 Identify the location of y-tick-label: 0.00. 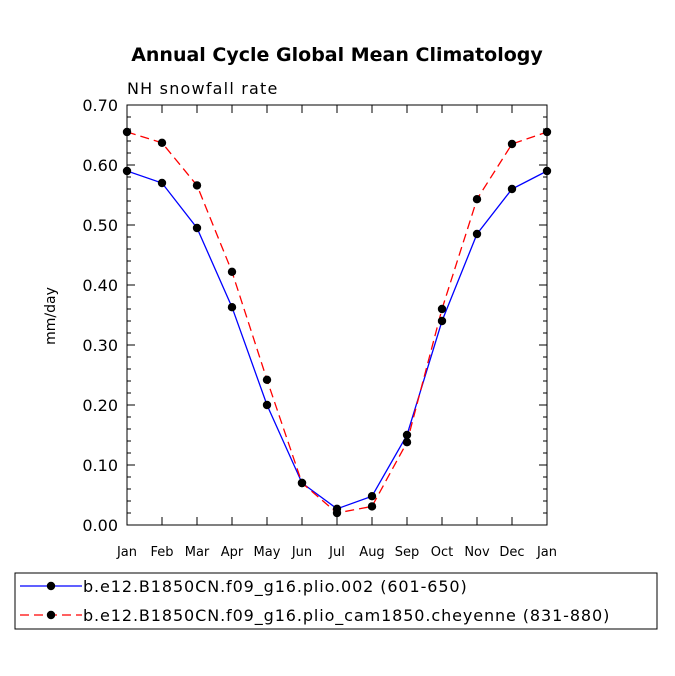
(100, 525).